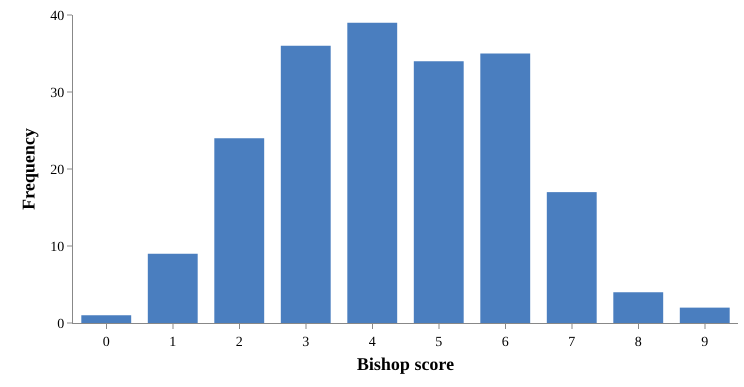  Describe the element at coordinates (106, 342) in the screenshot. I see `x-tick-label: 0` at that location.